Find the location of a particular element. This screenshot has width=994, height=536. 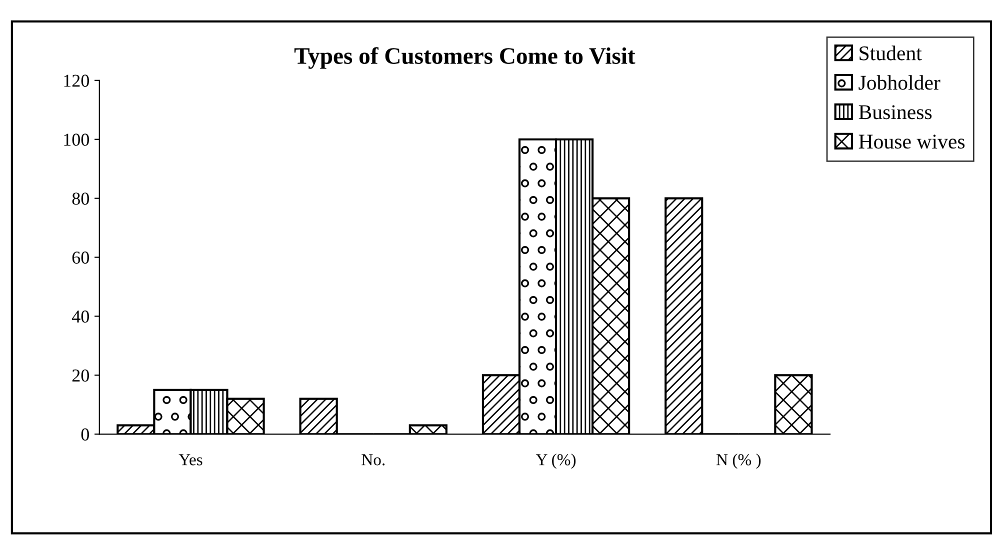

legend-label: Jobholder is located at coordinates (899, 82).